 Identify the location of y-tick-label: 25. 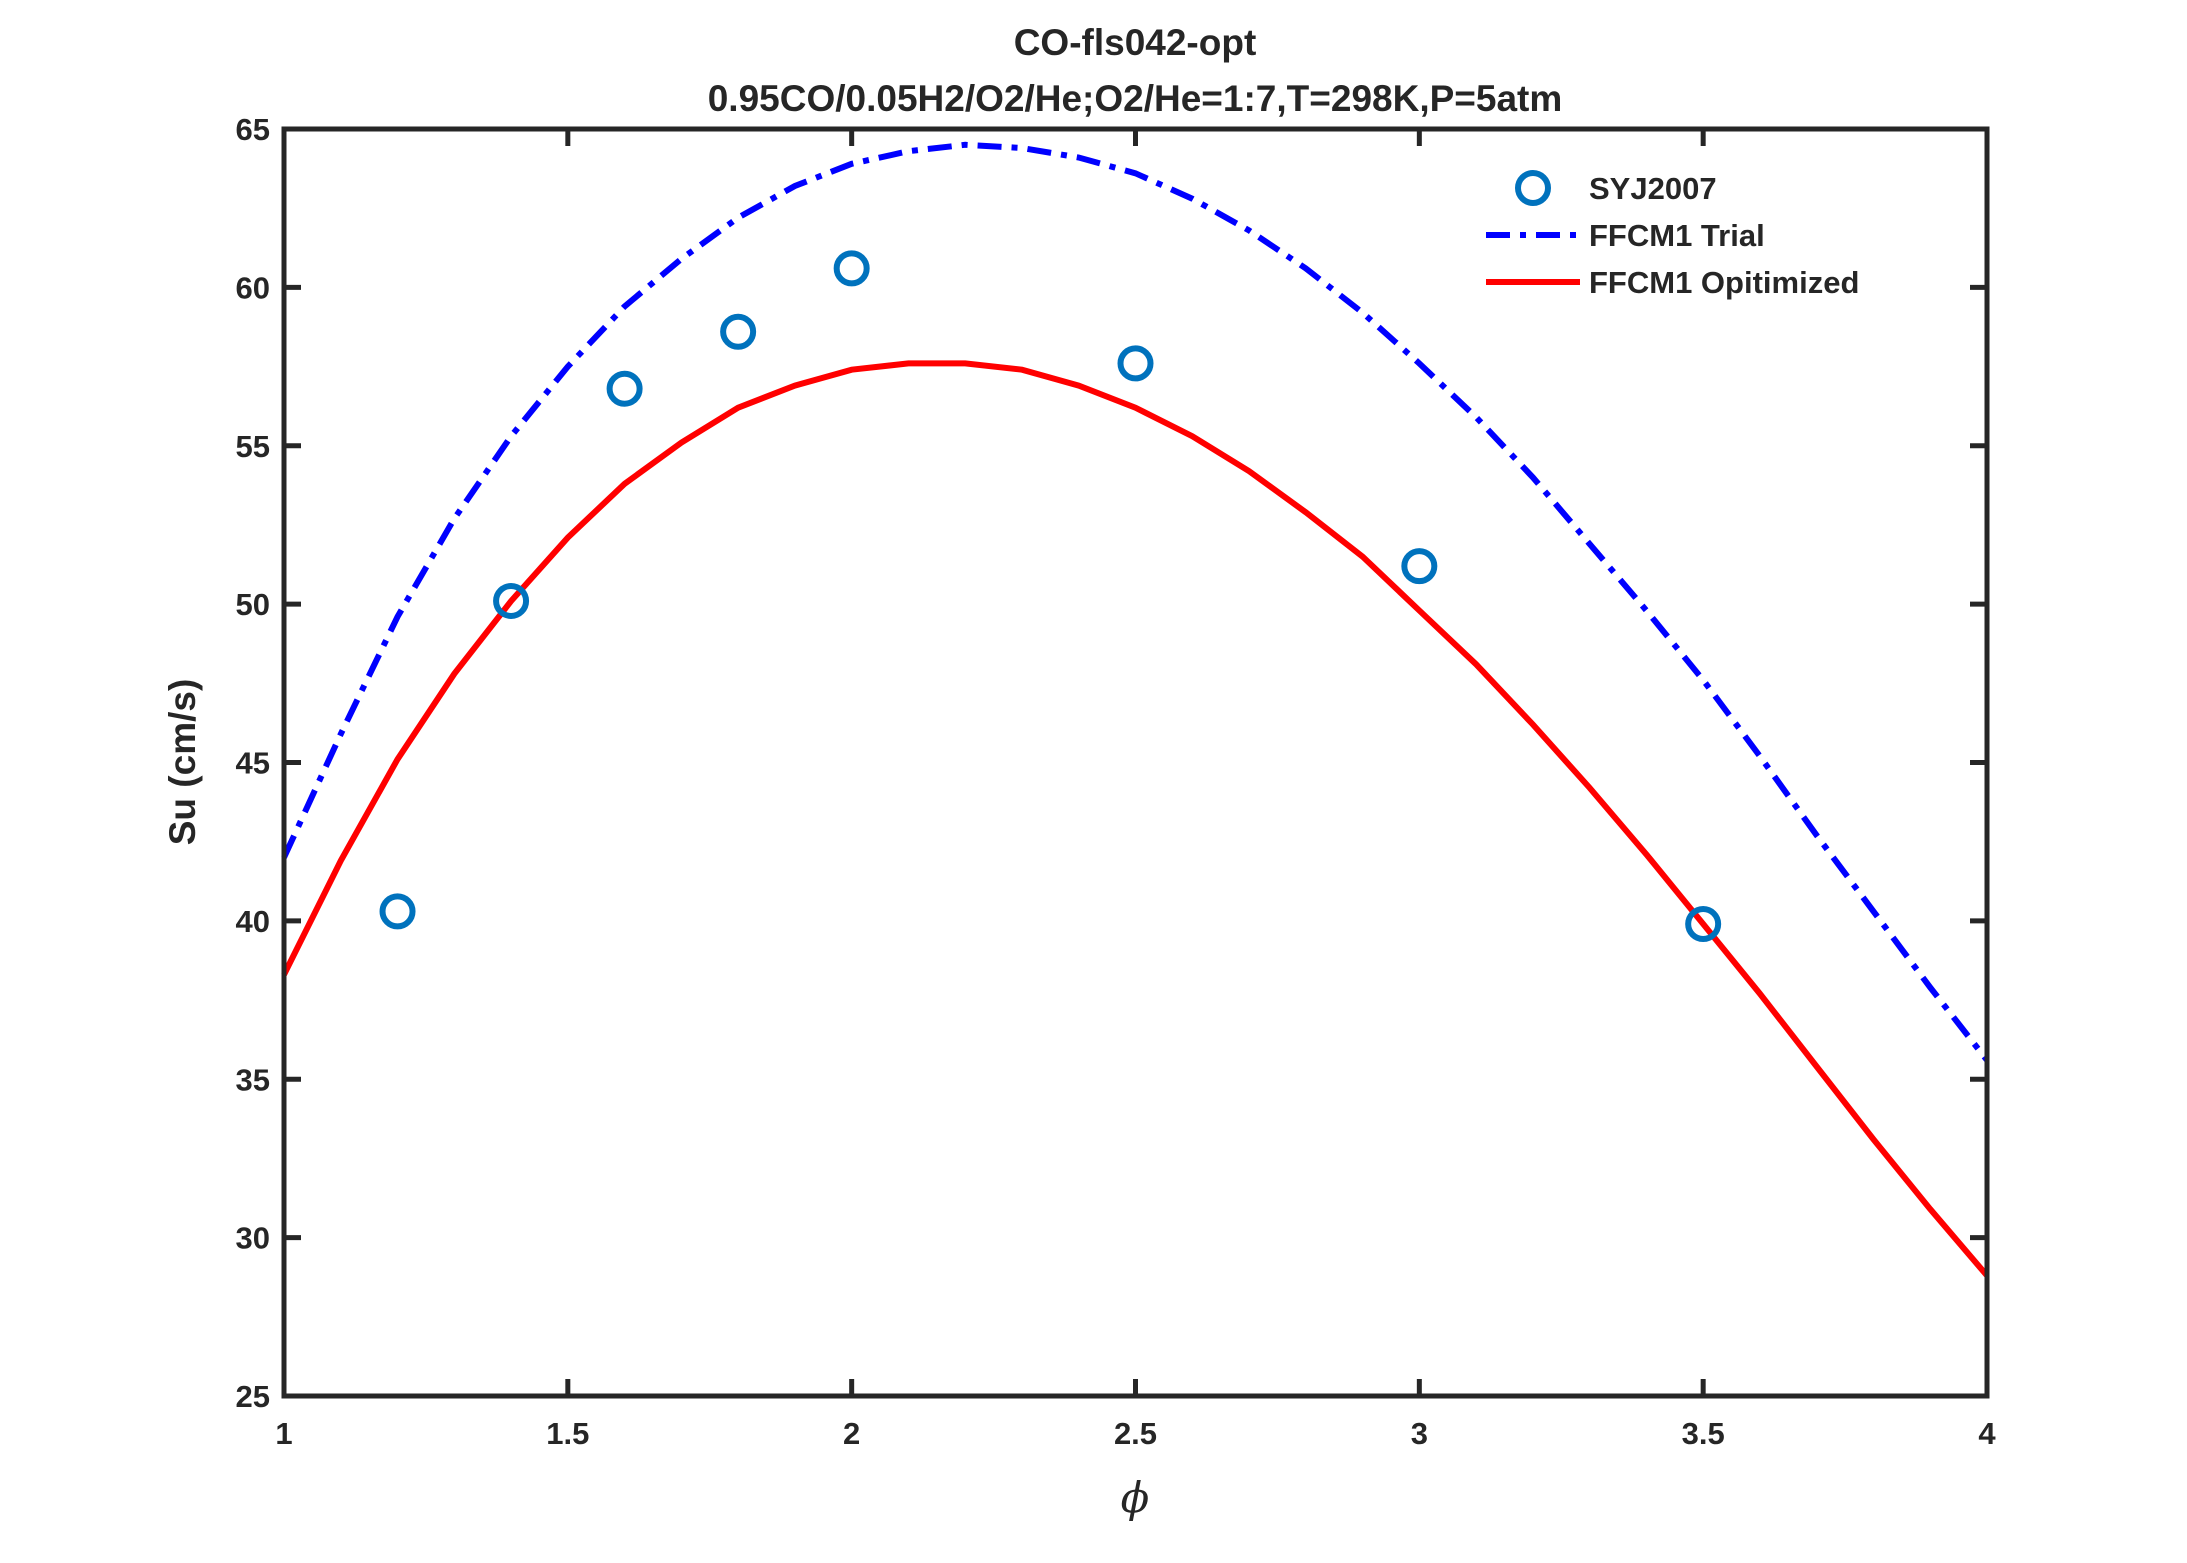
(253, 1396).